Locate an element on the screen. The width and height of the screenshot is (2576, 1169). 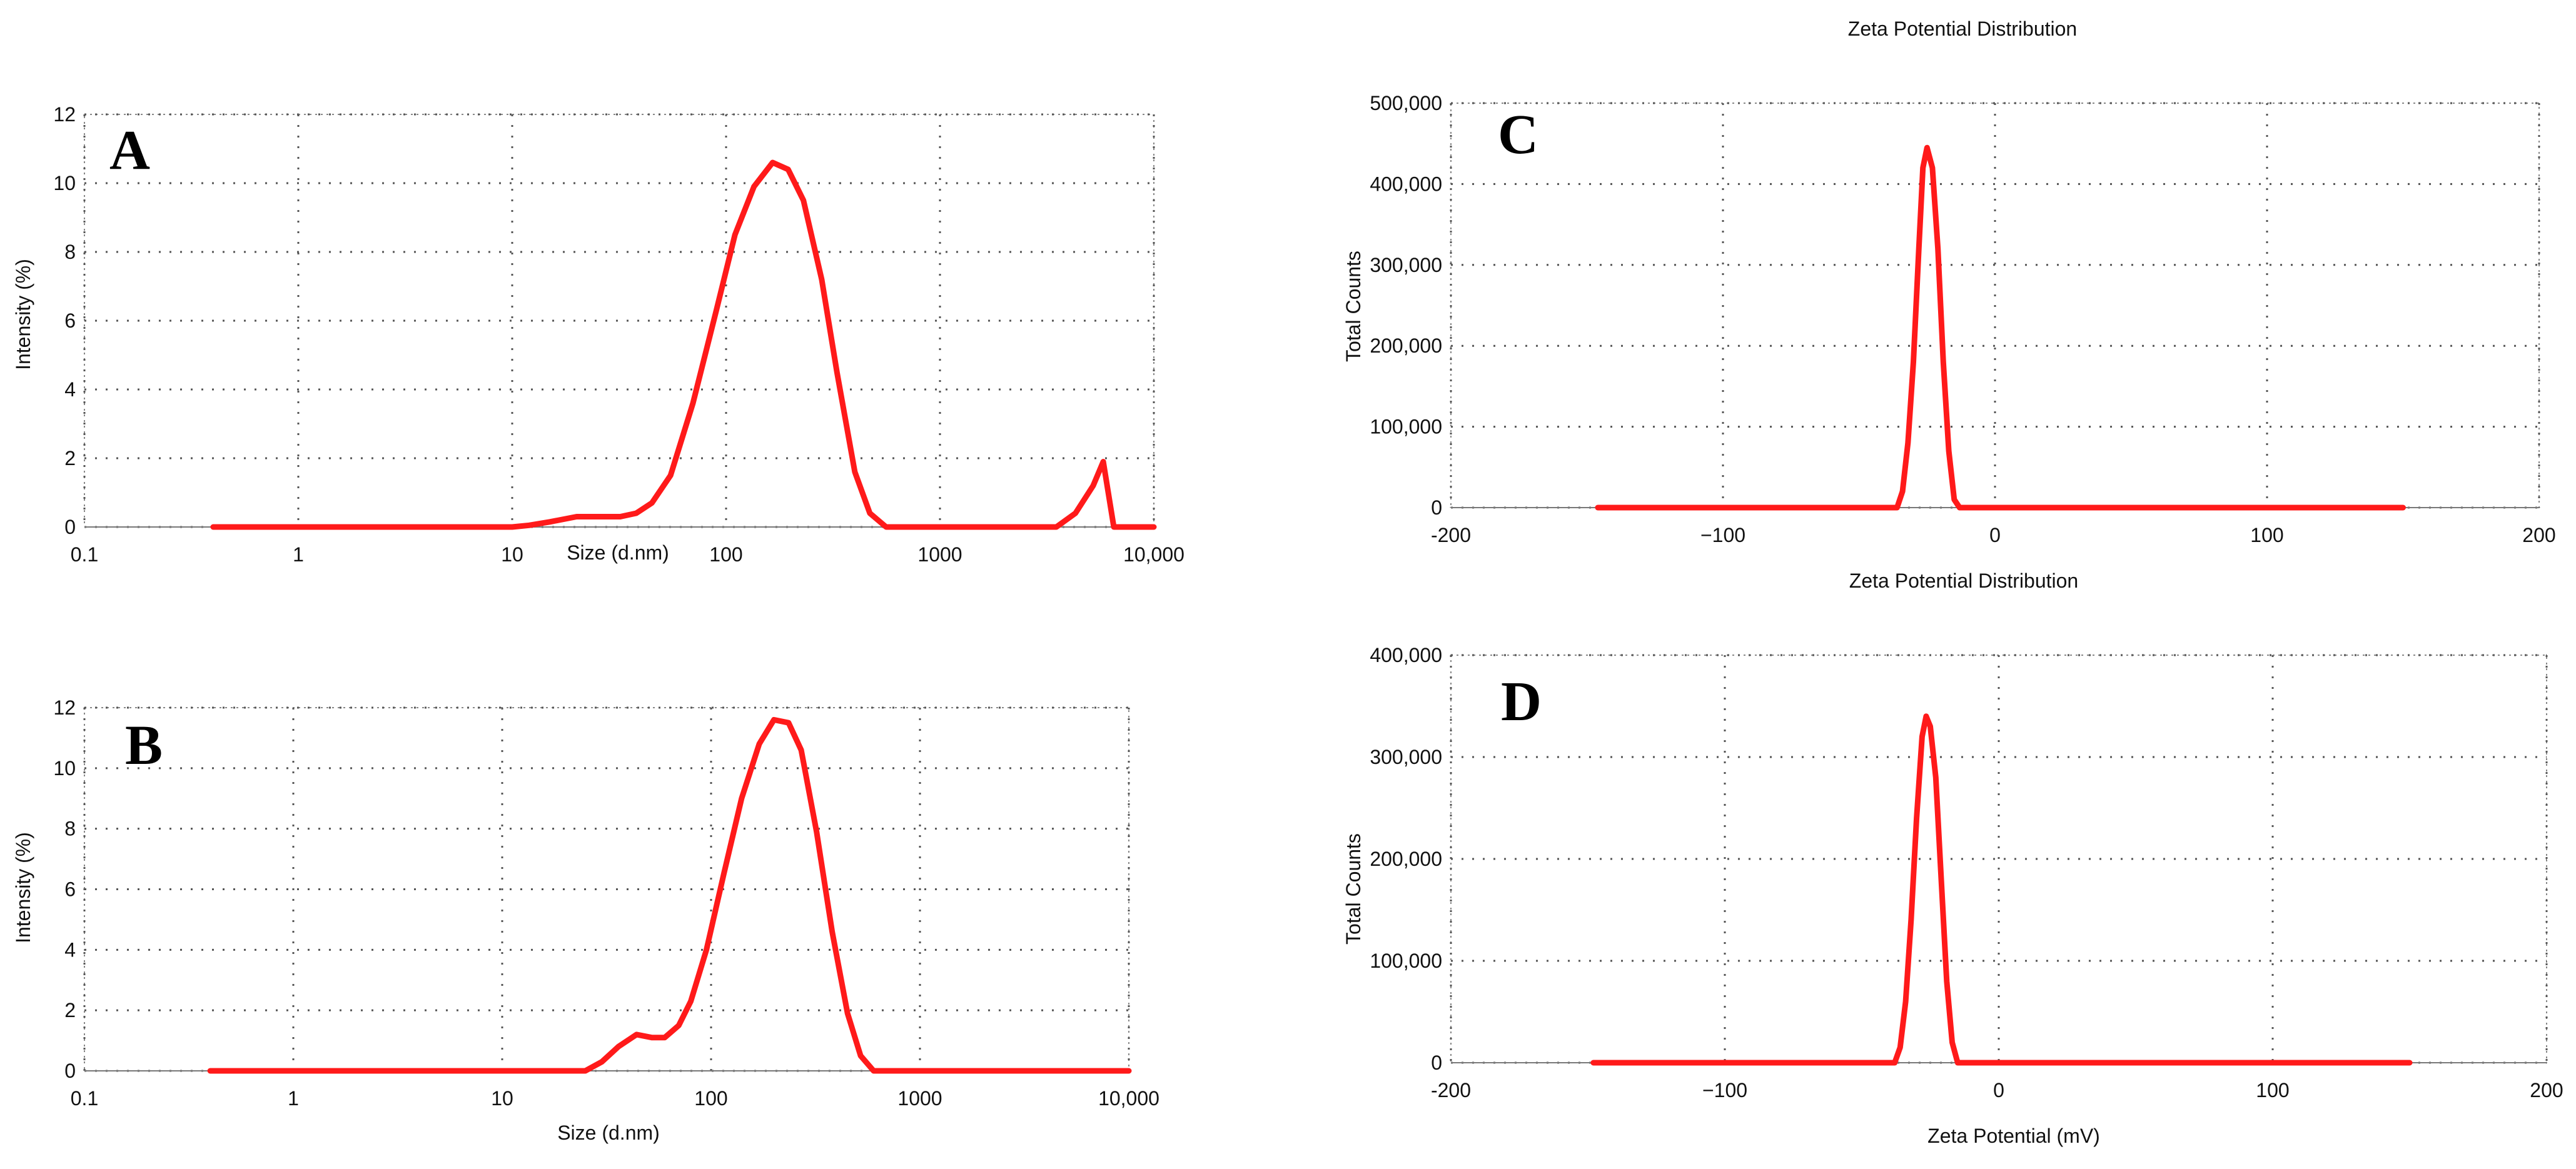
chart-b-x-tick-label: 0.1 is located at coordinates (84, 1098).